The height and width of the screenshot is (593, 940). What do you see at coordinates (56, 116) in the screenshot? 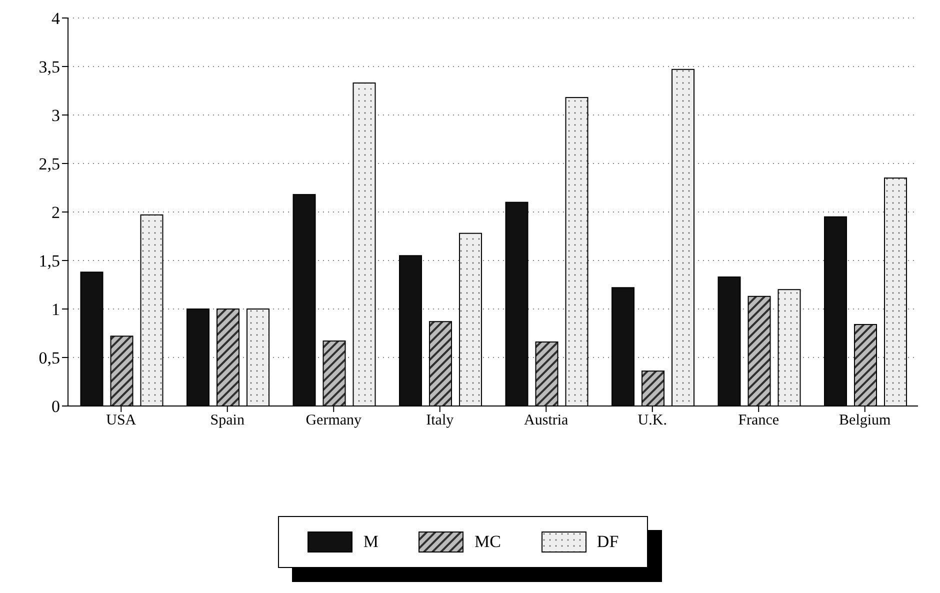
I see `y-tick-label: 3` at bounding box center [56, 116].